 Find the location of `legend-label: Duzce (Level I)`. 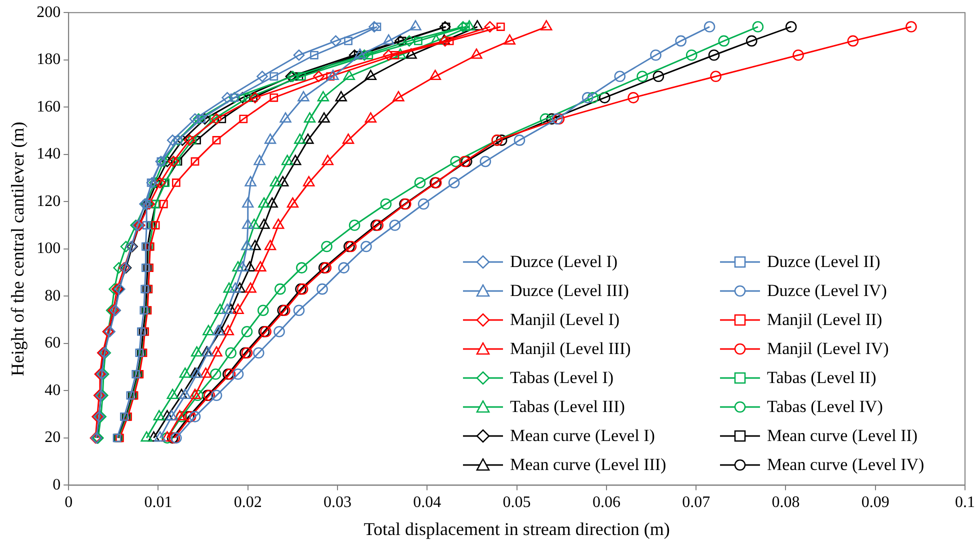

legend-label: Duzce (Level I) is located at coordinates (564, 262).